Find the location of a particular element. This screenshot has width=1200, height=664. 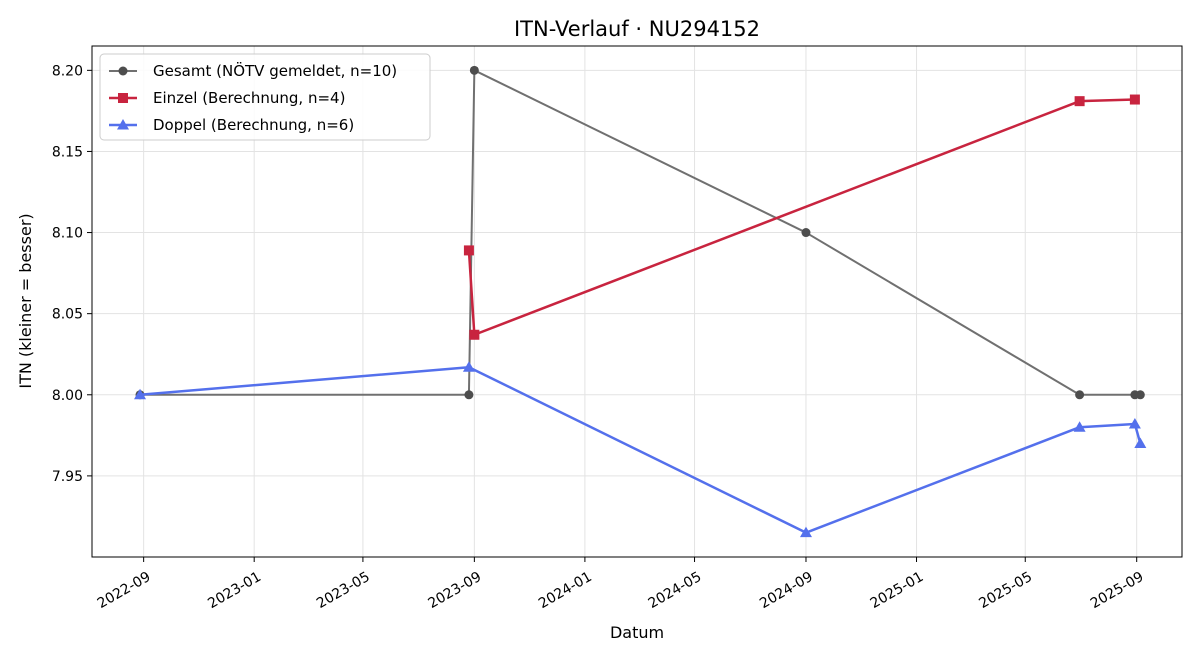

y-tick-label: 7.95 is located at coordinates (67, 477).